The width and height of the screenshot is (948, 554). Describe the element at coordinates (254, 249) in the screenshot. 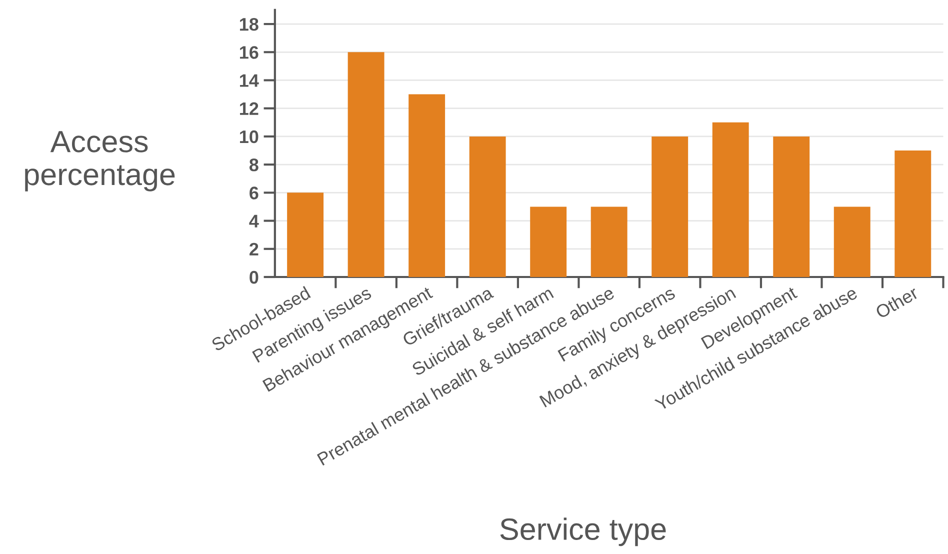

I see `y-tick-label: 2` at that location.